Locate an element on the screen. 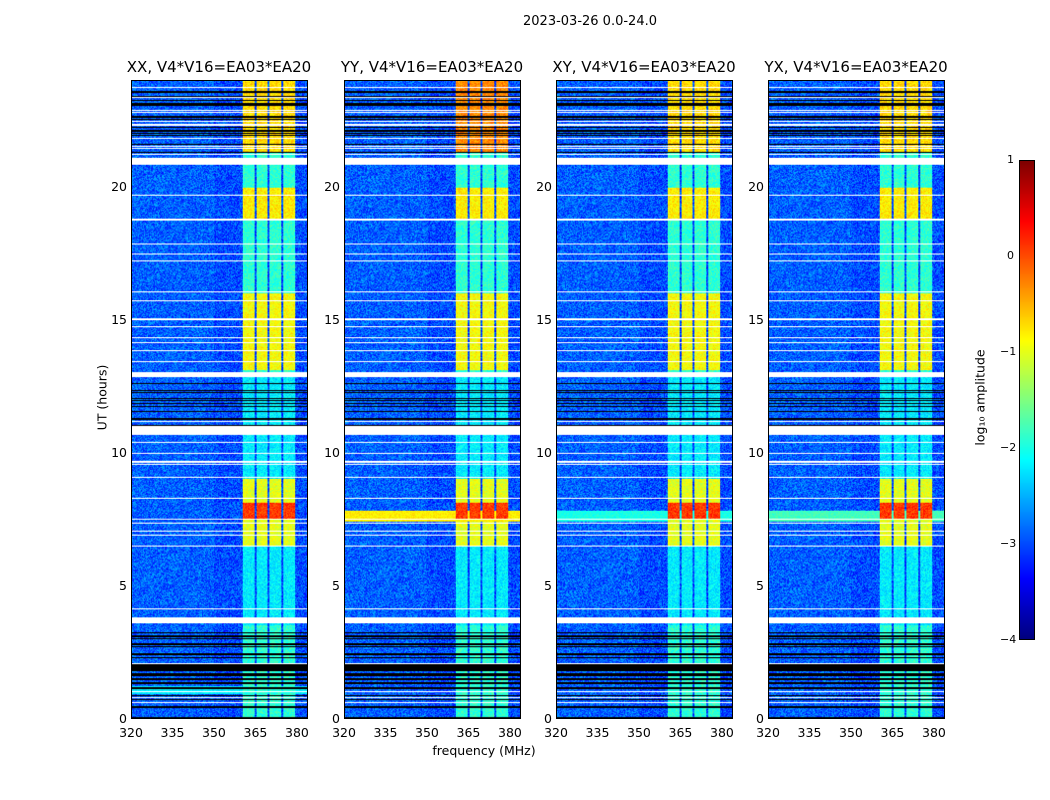  colorbar-tick-label: −1 is located at coordinates (1008, 351).